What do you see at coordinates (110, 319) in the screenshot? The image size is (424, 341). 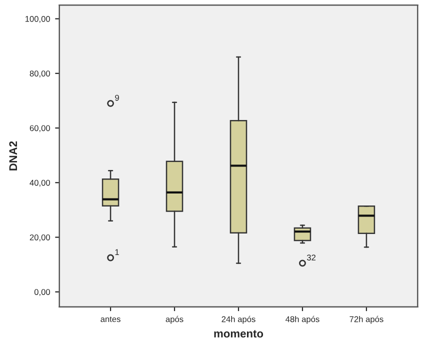 I see `x-tick-label: antes` at bounding box center [110, 319].